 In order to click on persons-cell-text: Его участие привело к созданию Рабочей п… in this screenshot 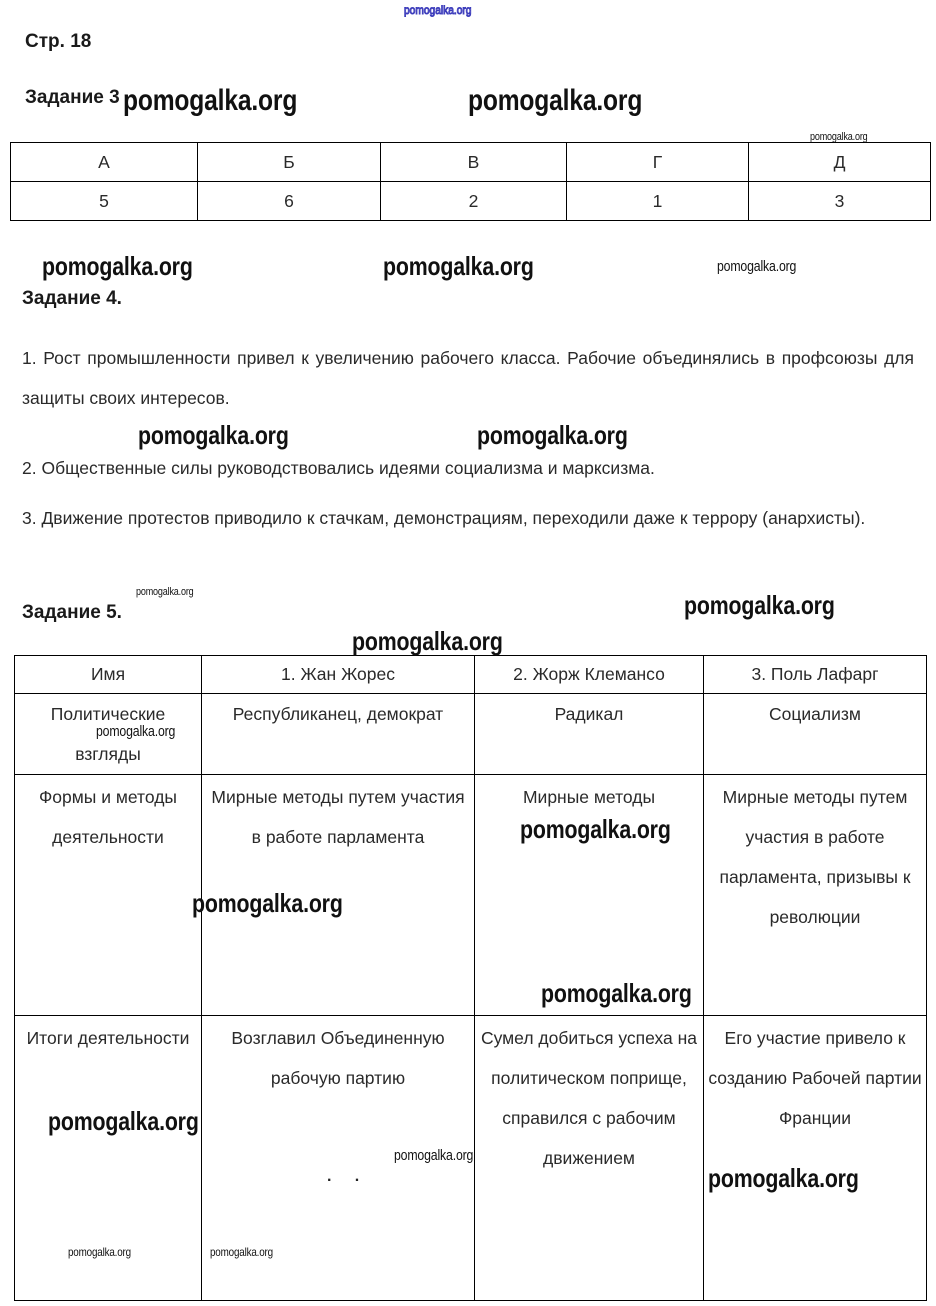, I will do `click(815, 1078)`.